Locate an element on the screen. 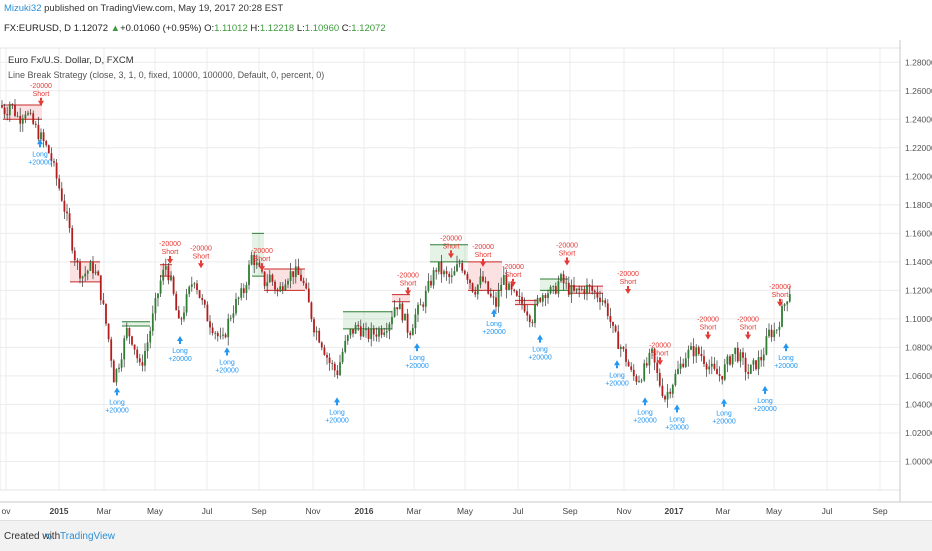 The image size is (932, 551). y-tick-label: 1.20000 is located at coordinates (918, 176).